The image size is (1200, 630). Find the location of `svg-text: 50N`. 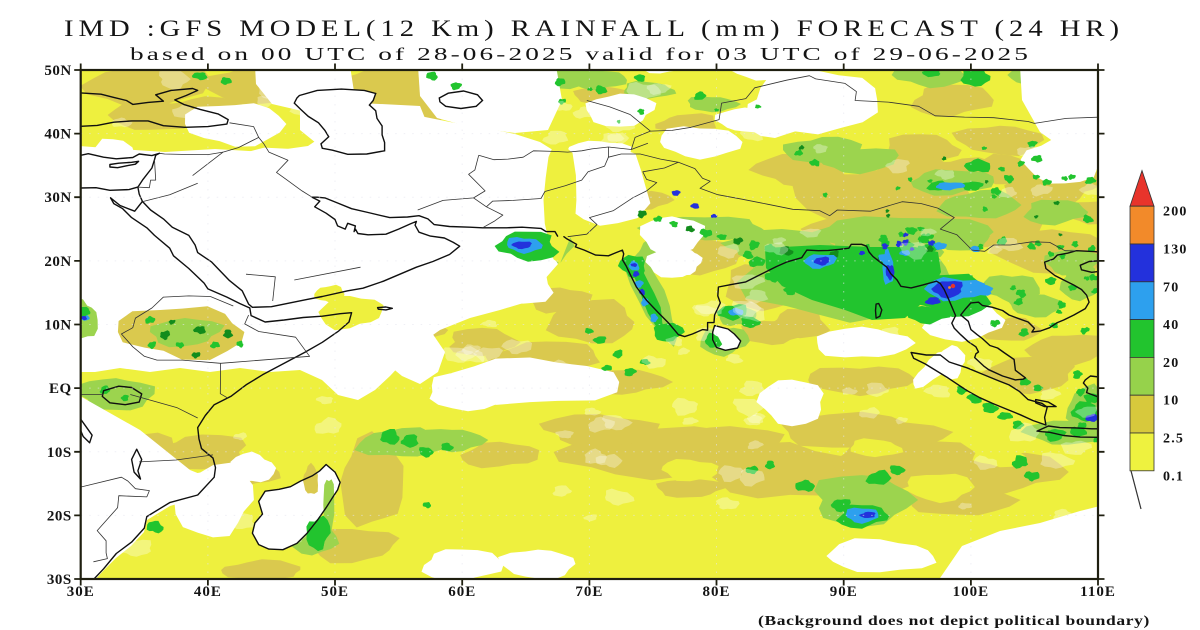

svg-text: 50N is located at coordinates (57, 71).